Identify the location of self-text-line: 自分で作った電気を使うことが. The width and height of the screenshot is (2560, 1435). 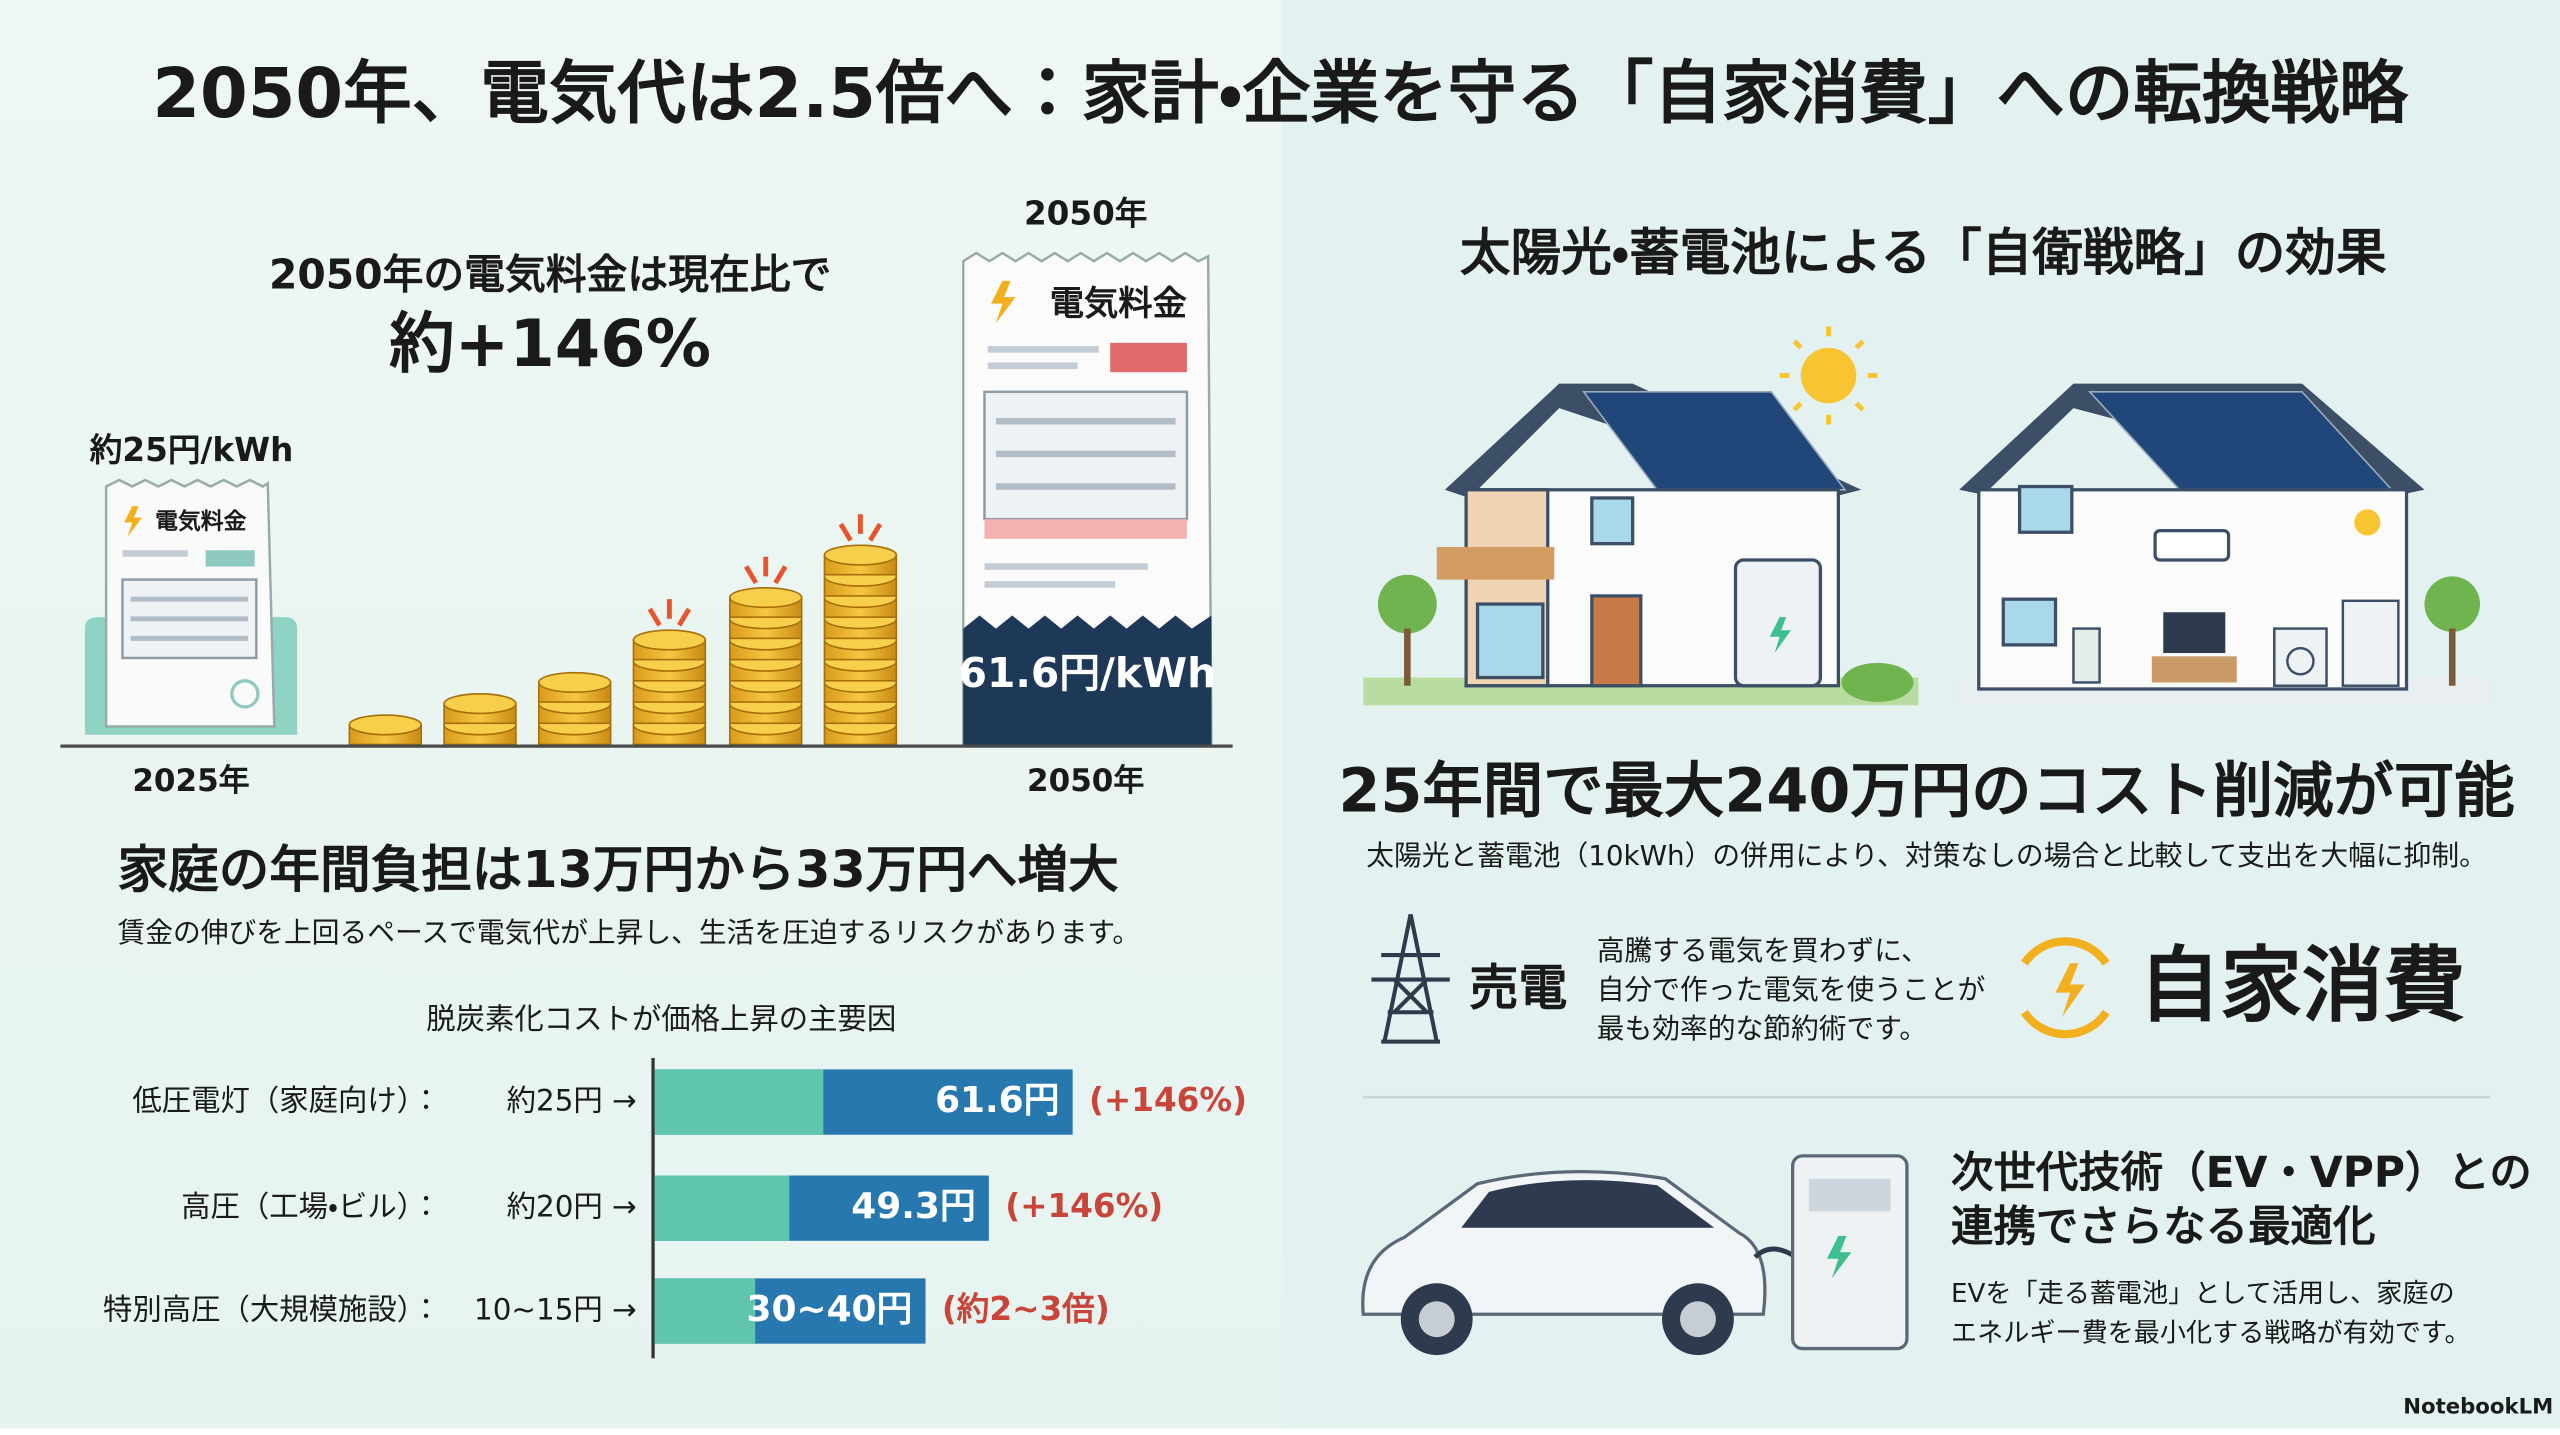
(1791, 989).